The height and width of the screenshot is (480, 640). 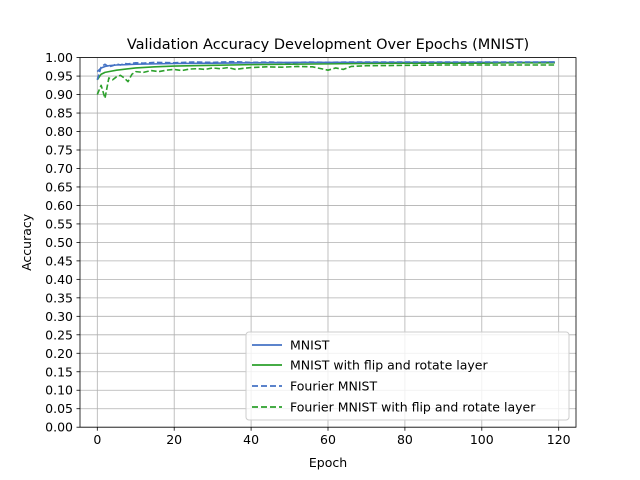 I want to click on y-tick-label: 0.90, so click(x=59, y=94).